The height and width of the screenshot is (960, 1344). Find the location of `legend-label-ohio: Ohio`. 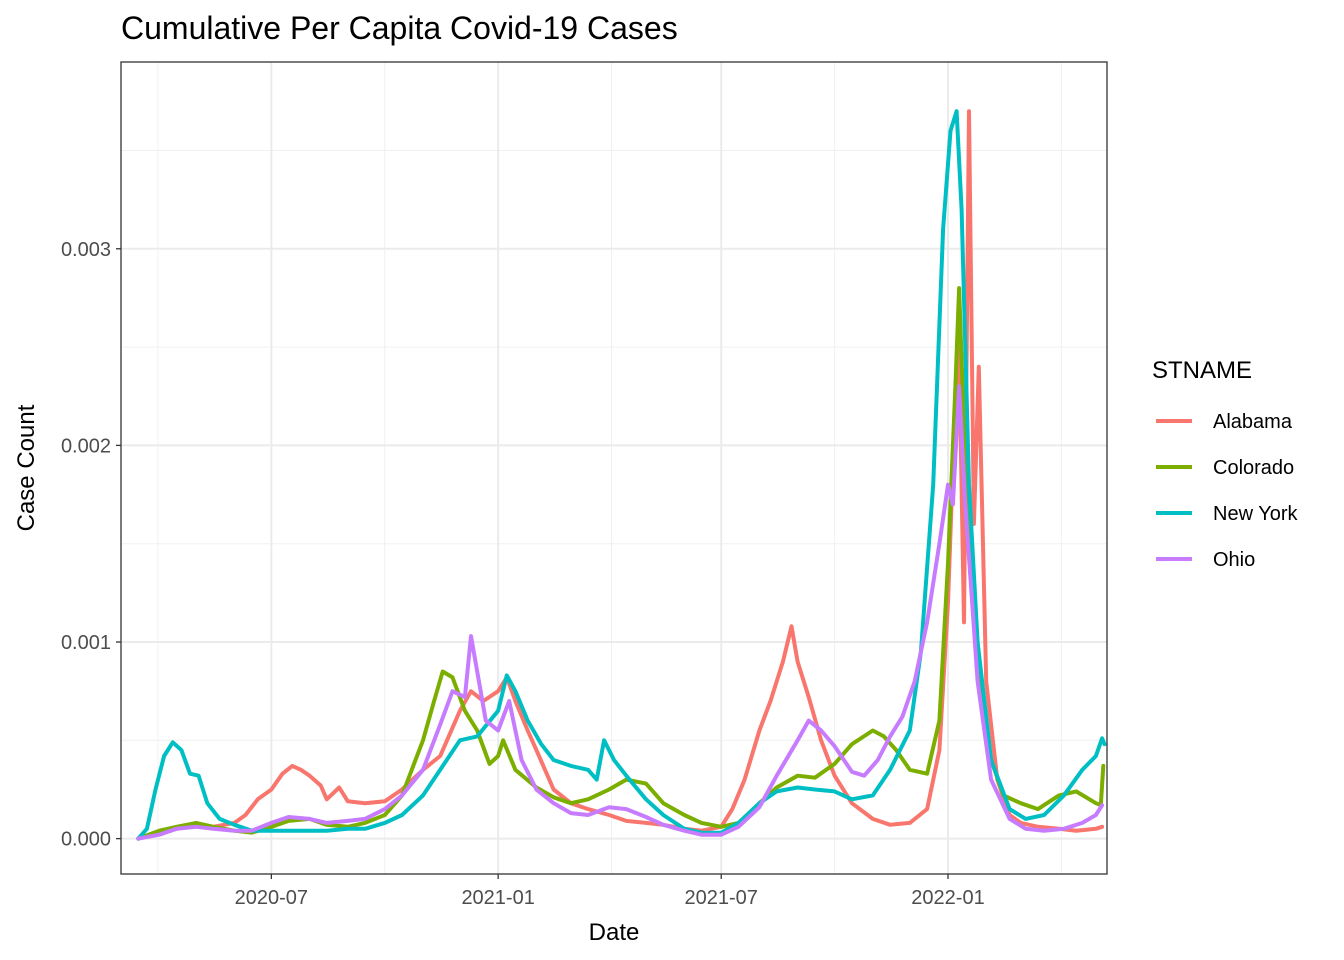

legend-label-ohio: Ohio is located at coordinates (1234, 560).